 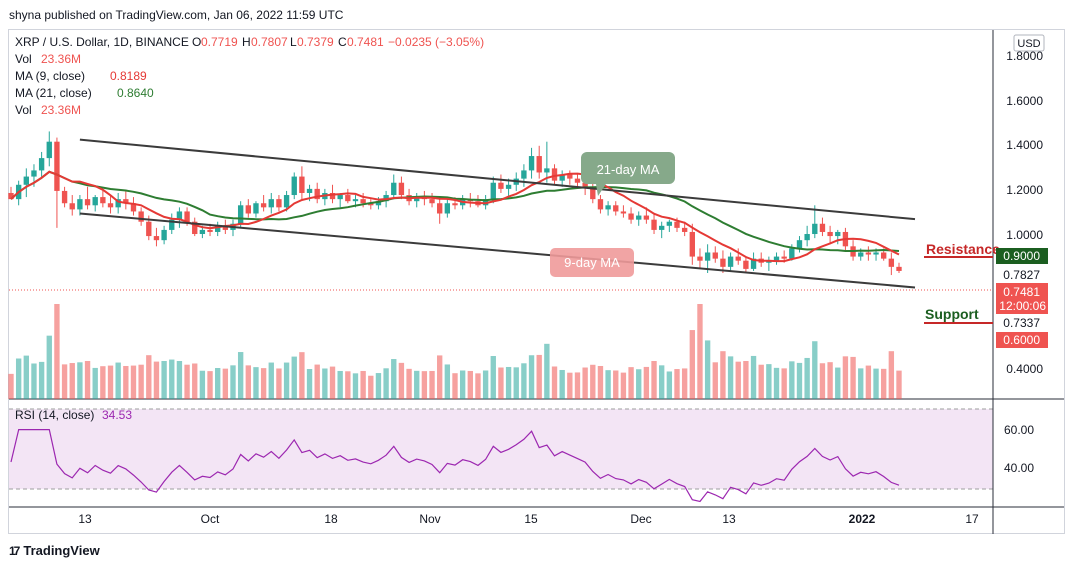 What do you see at coordinates (315, 42) in the screenshot?
I see `l-value: 0.7379` at bounding box center [315, 42].